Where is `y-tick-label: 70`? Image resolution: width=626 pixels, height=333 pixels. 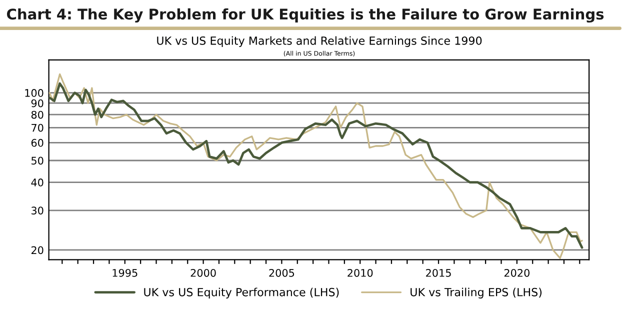 y-tick-label: 70 is located at coordinates (38, 128).